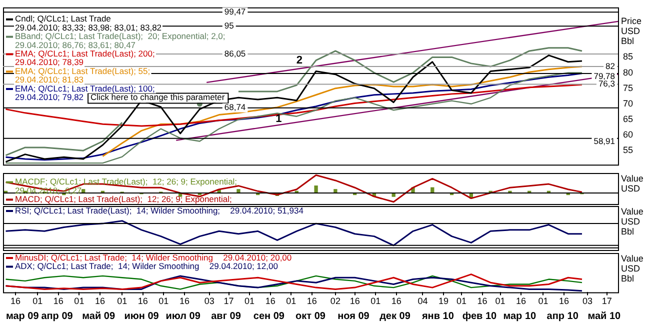 The width and height of the screenshot is (650, 325). Describe the element at coordinates (607, 83) in the screenshot. I see `ref-line-label: 76,3` at that location.